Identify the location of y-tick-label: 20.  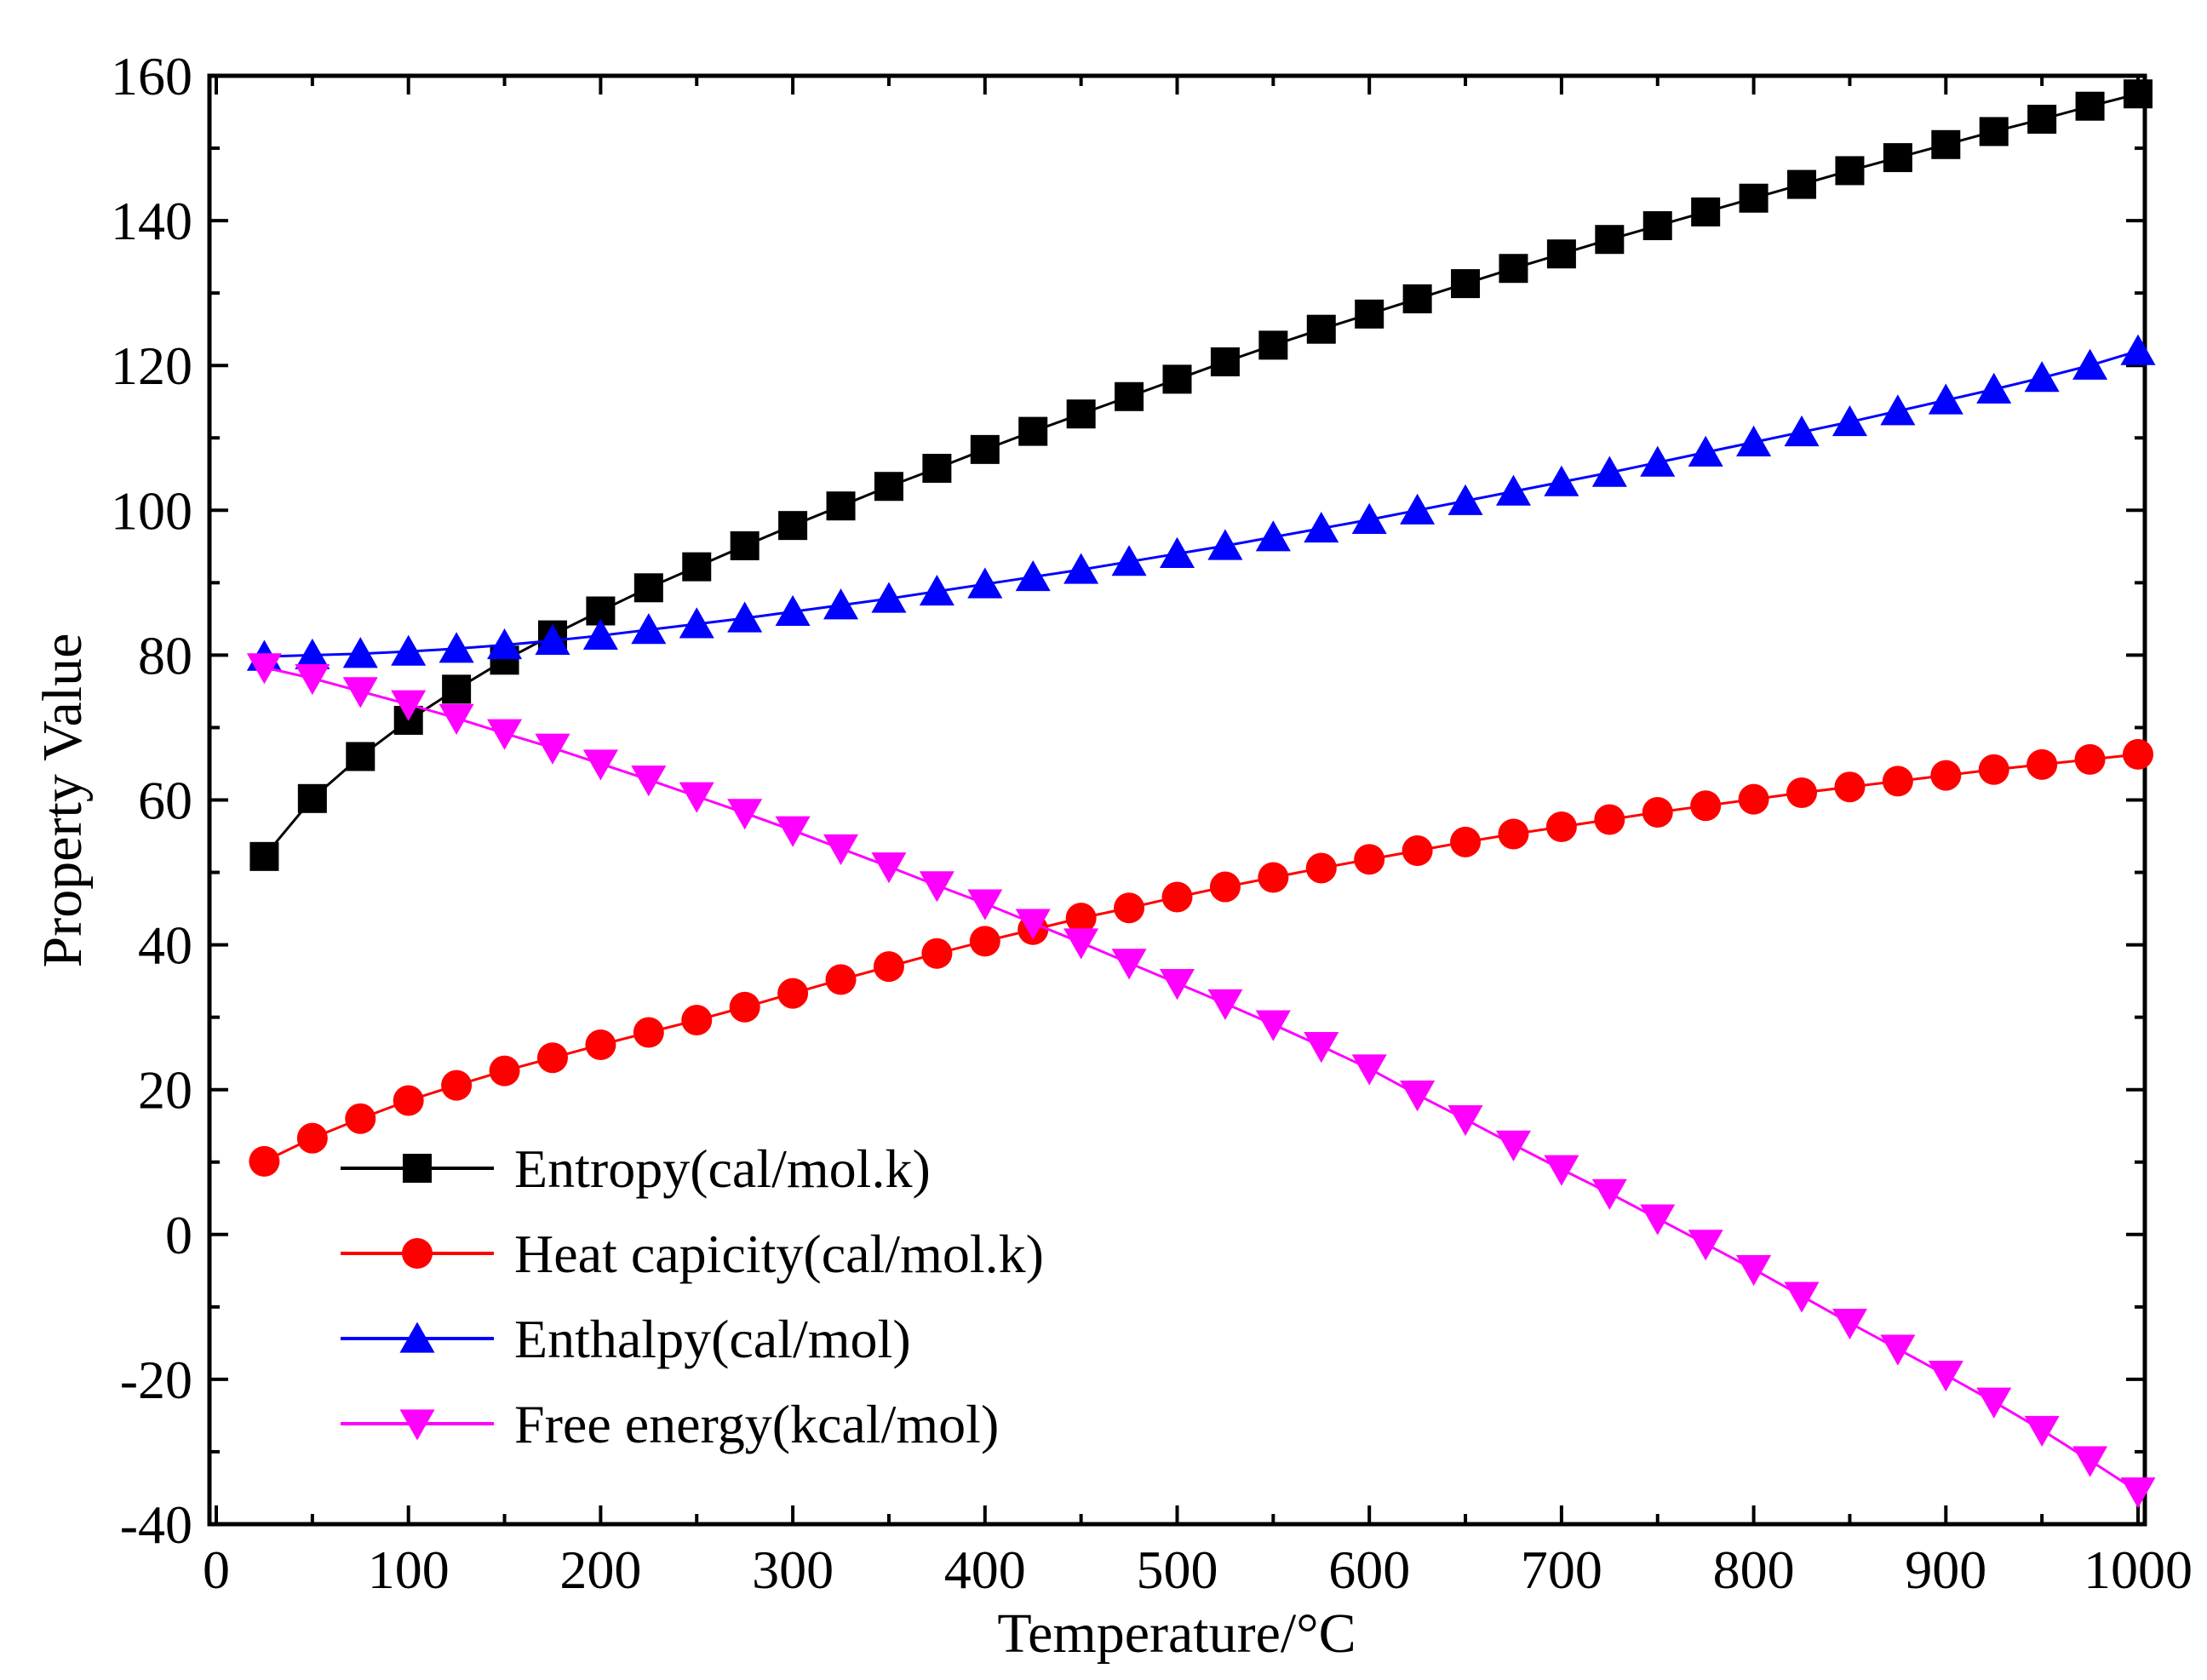
(165, 1090).